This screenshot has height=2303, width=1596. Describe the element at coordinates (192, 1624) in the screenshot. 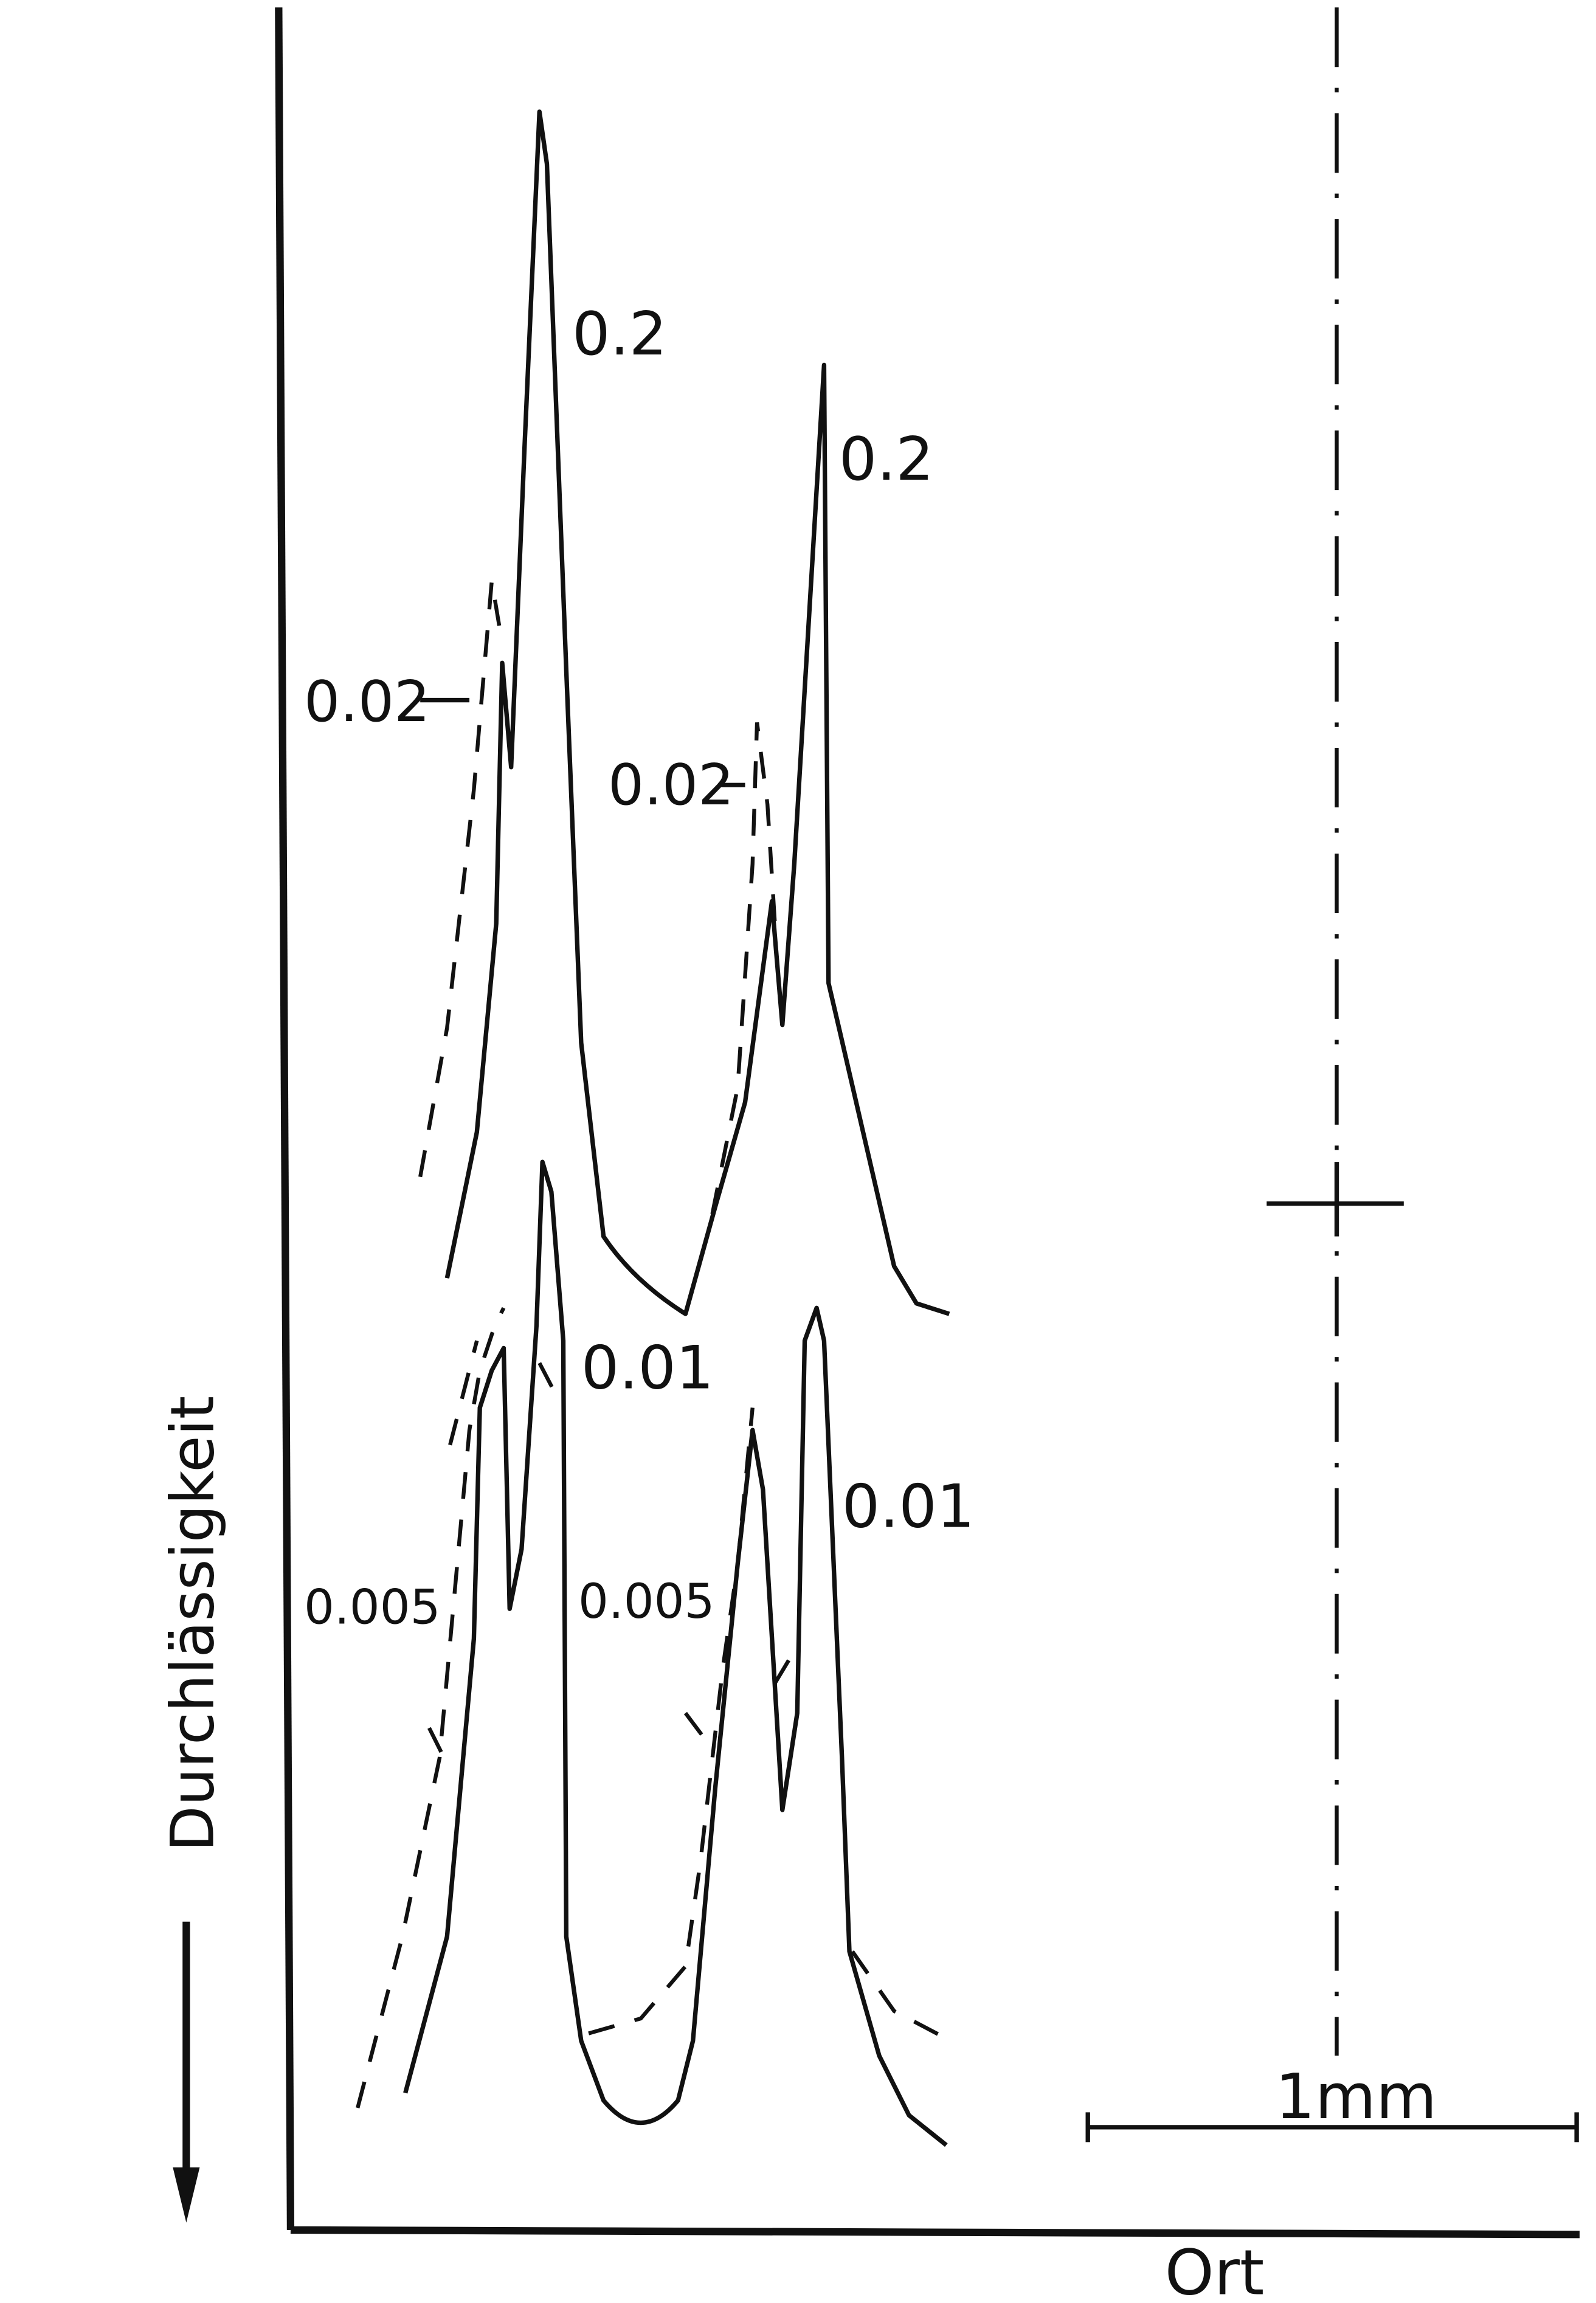

I see `y-axis-label: Durchlässigkeit` at that location.